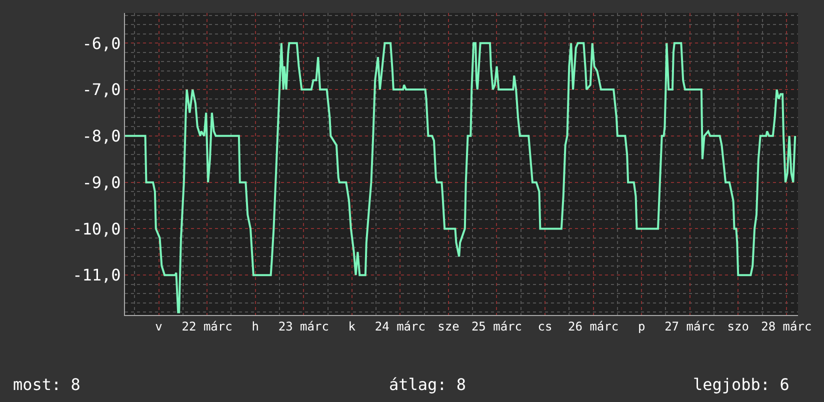 Image resolution: width=824 pixels, height=402 pixels. Describe the element at coordinates (352, 326) in the screenshot. I see `x-tick-label: k` at that location.